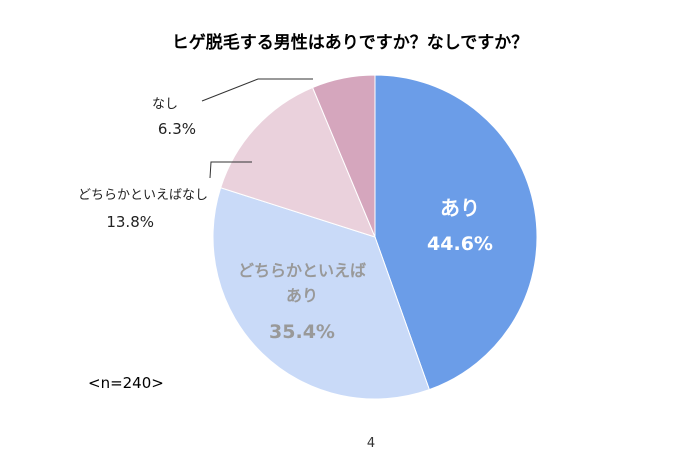  Describe the element at coordinates (165, 104) in the screenshot. I see `slice-label-4: なし` at that location.